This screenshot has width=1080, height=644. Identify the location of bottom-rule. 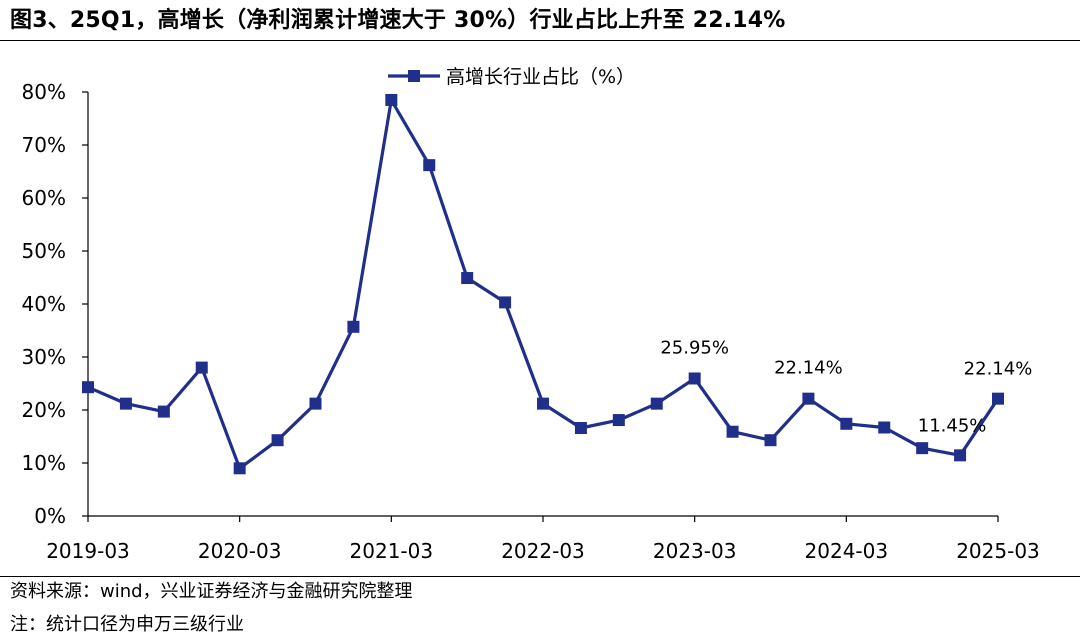
(540, 576).